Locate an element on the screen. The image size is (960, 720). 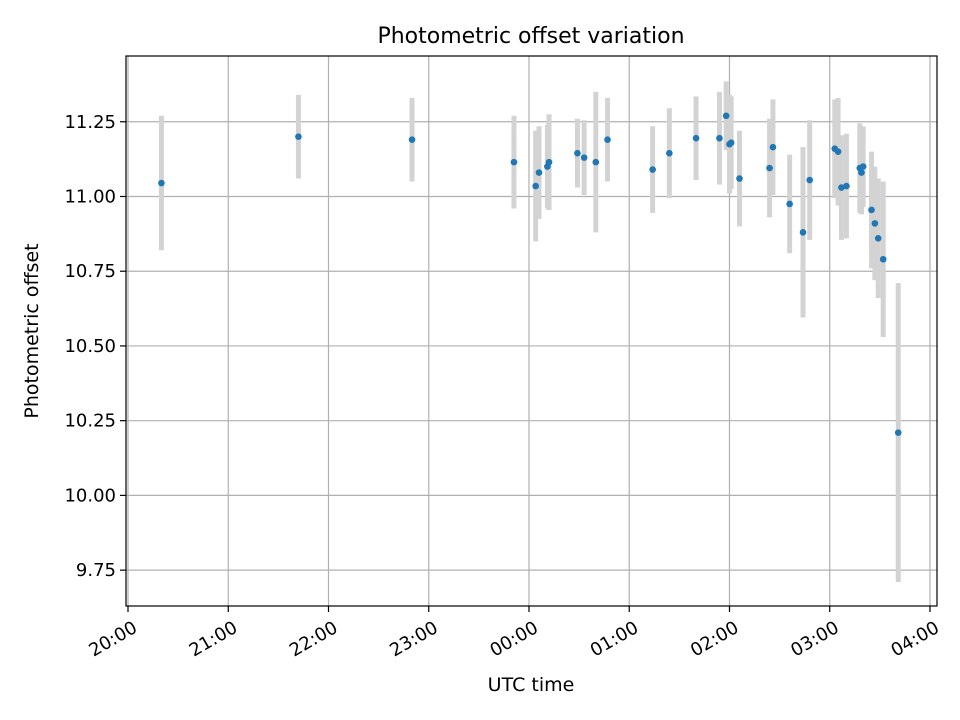
y-tick-label: 11.00 is located at coordinates (90, 196).